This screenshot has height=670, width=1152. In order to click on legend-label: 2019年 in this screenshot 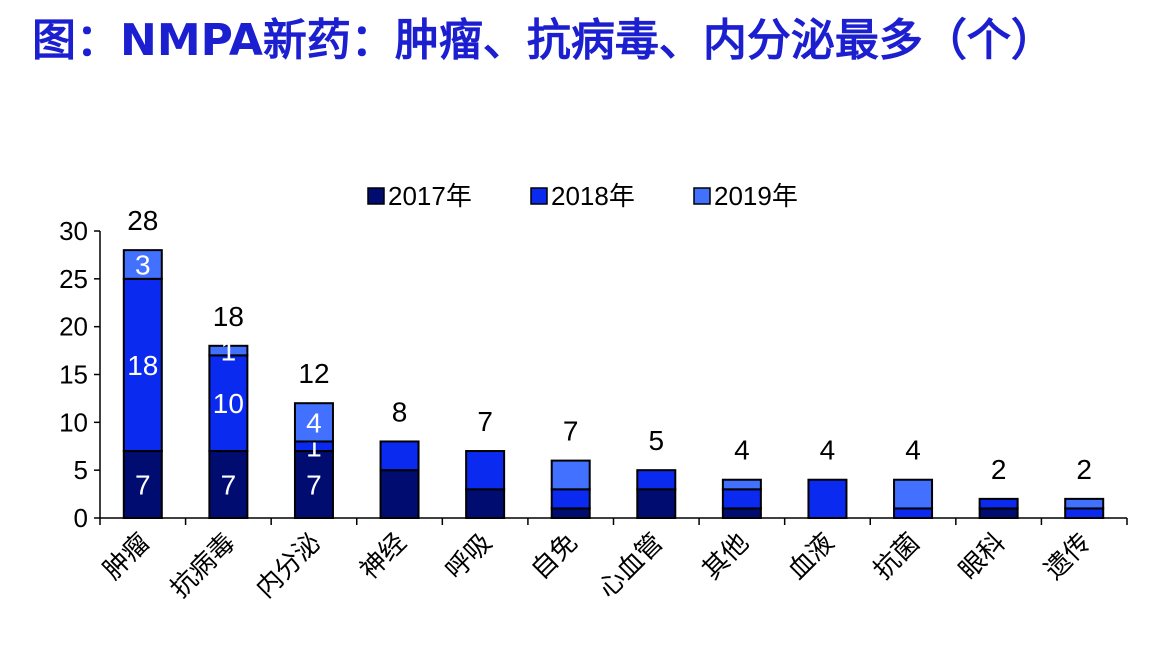, I will do `click(756, 196)`.